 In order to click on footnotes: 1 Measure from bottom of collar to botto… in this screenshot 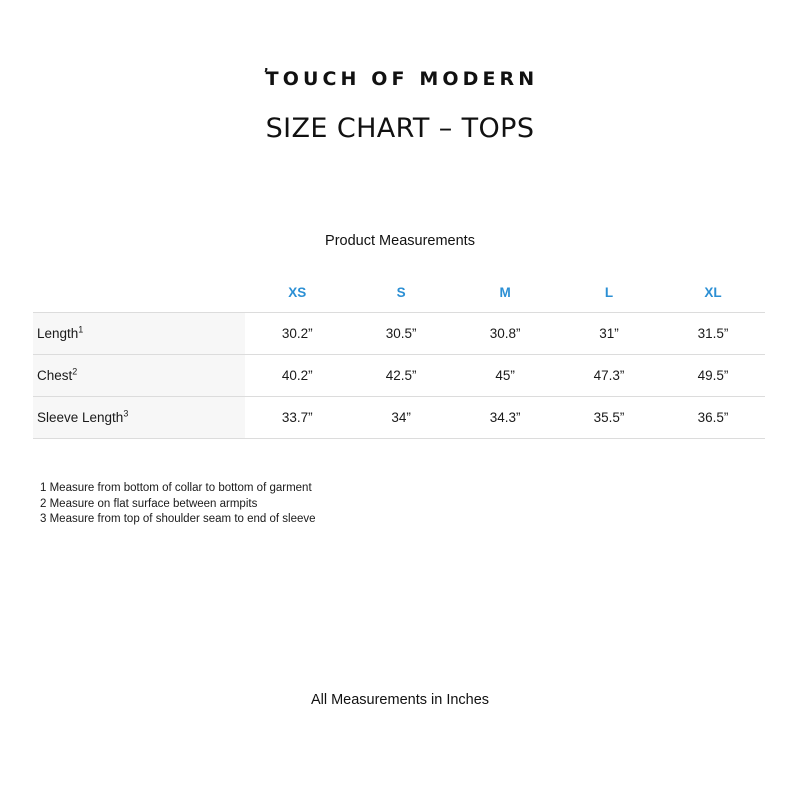, I will do `click(178, 504)`.